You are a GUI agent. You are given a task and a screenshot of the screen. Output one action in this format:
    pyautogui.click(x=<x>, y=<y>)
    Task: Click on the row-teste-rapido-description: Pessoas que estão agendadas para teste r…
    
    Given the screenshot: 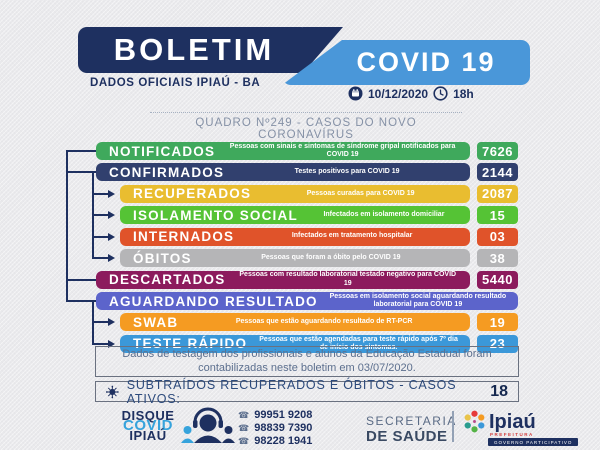 What is the action you would take?
    pyautogui.click(x=358, y=343)
    